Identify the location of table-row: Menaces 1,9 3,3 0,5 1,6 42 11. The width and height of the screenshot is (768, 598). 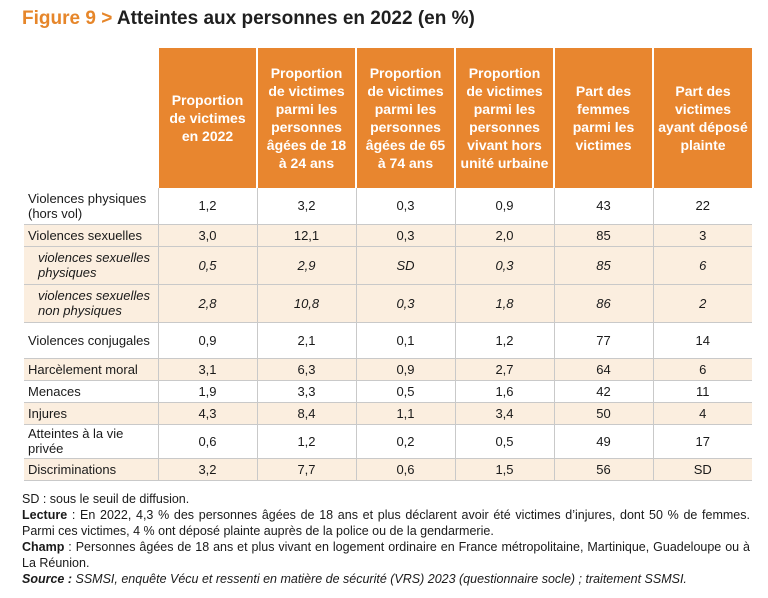
(388, 391).